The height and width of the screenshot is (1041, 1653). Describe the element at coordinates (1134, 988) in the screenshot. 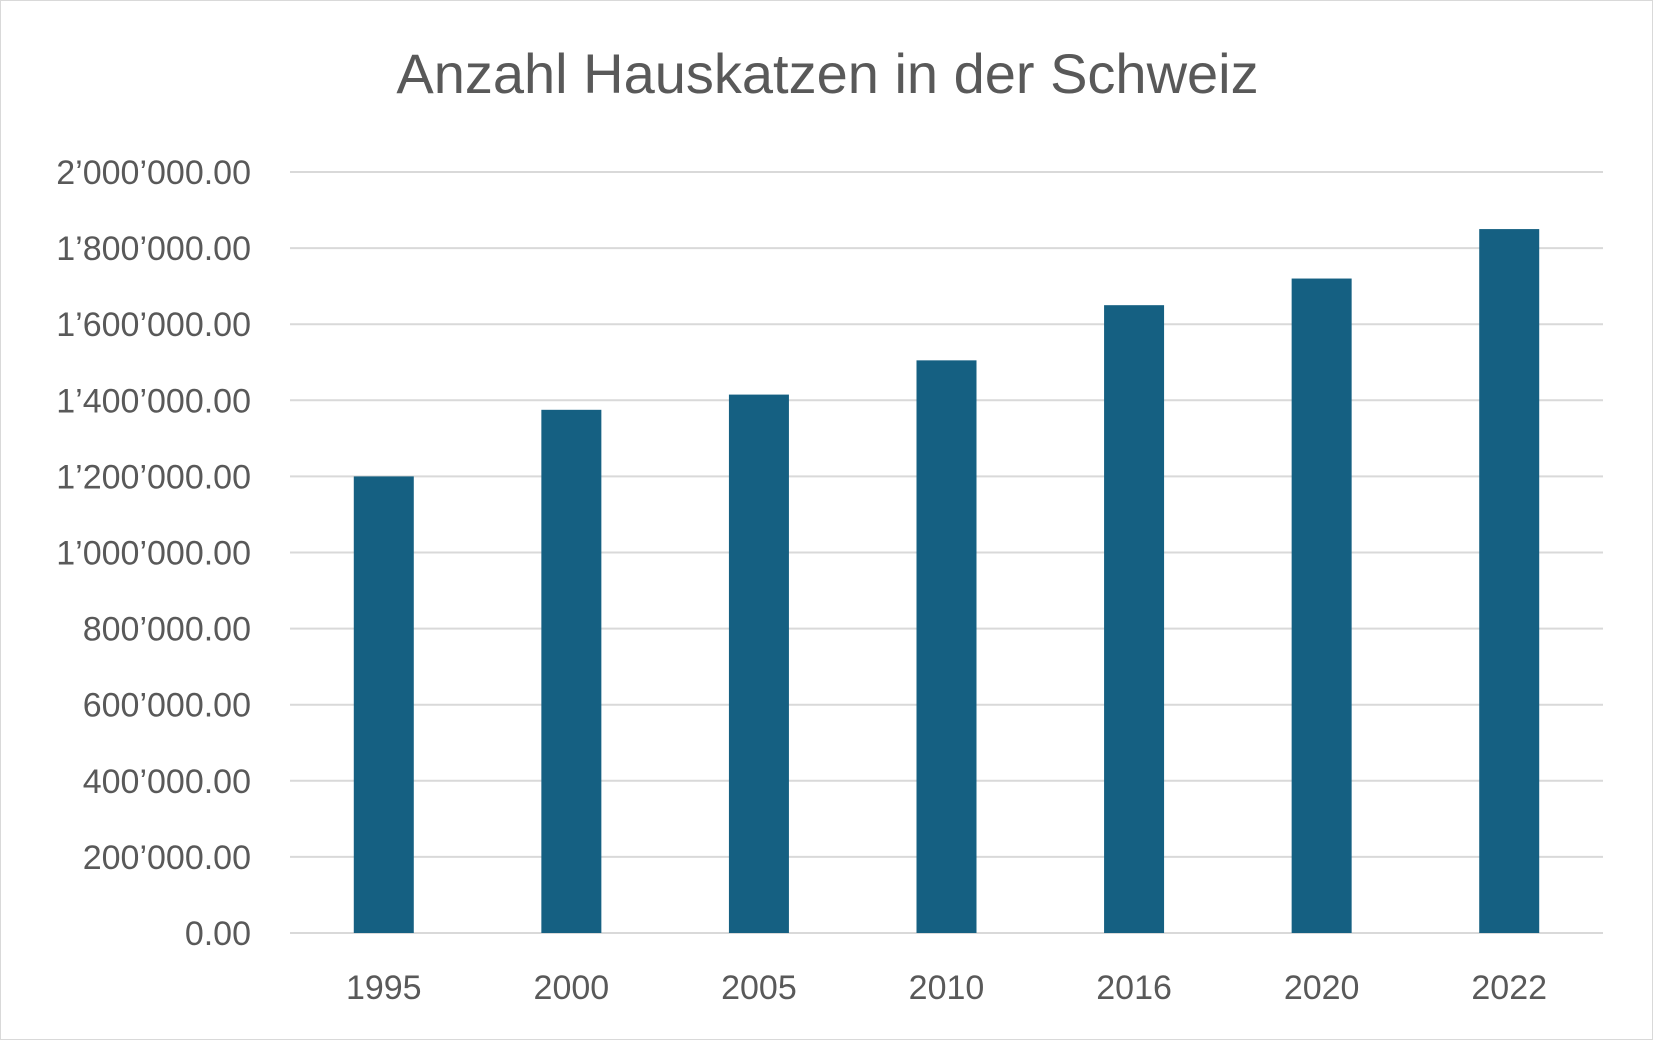

I see `x-tick-label: 2016` at that location.